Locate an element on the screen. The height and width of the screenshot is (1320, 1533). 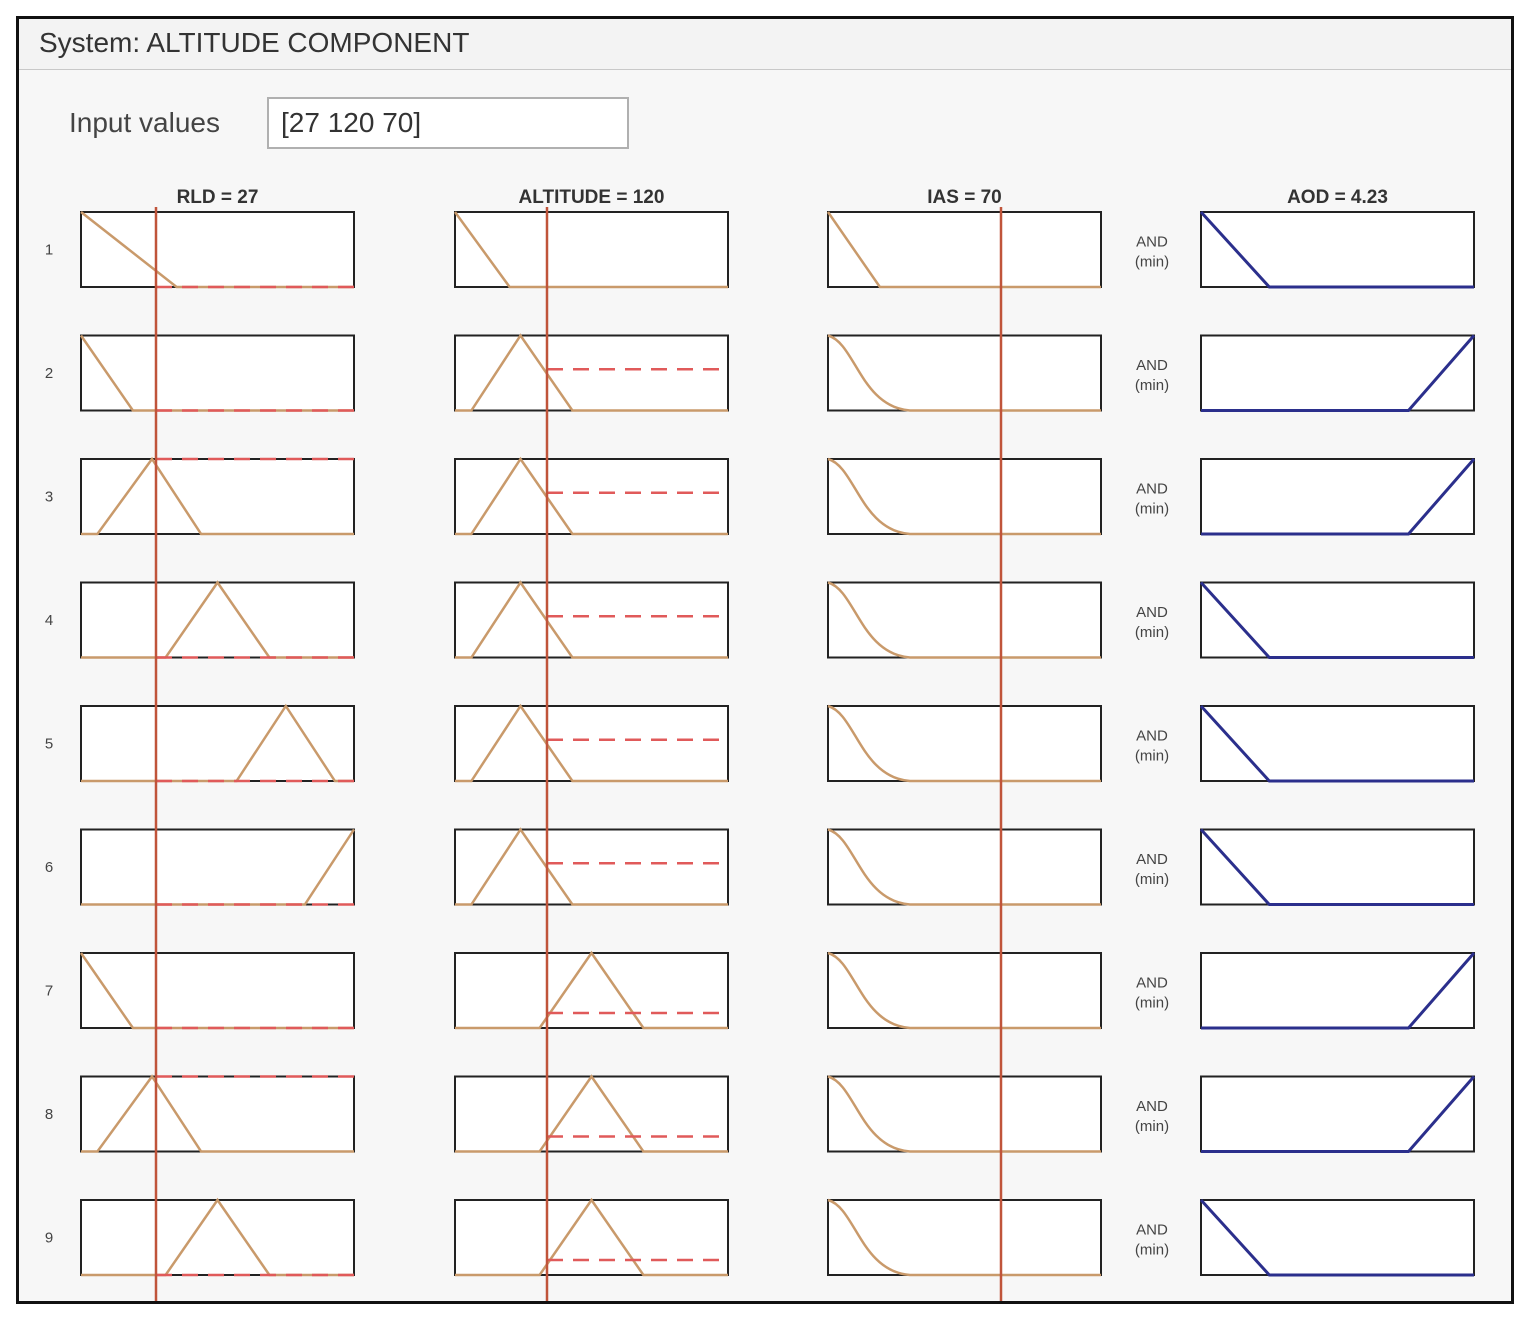
rule-number: 8 is located at coordinates (49, 1114).